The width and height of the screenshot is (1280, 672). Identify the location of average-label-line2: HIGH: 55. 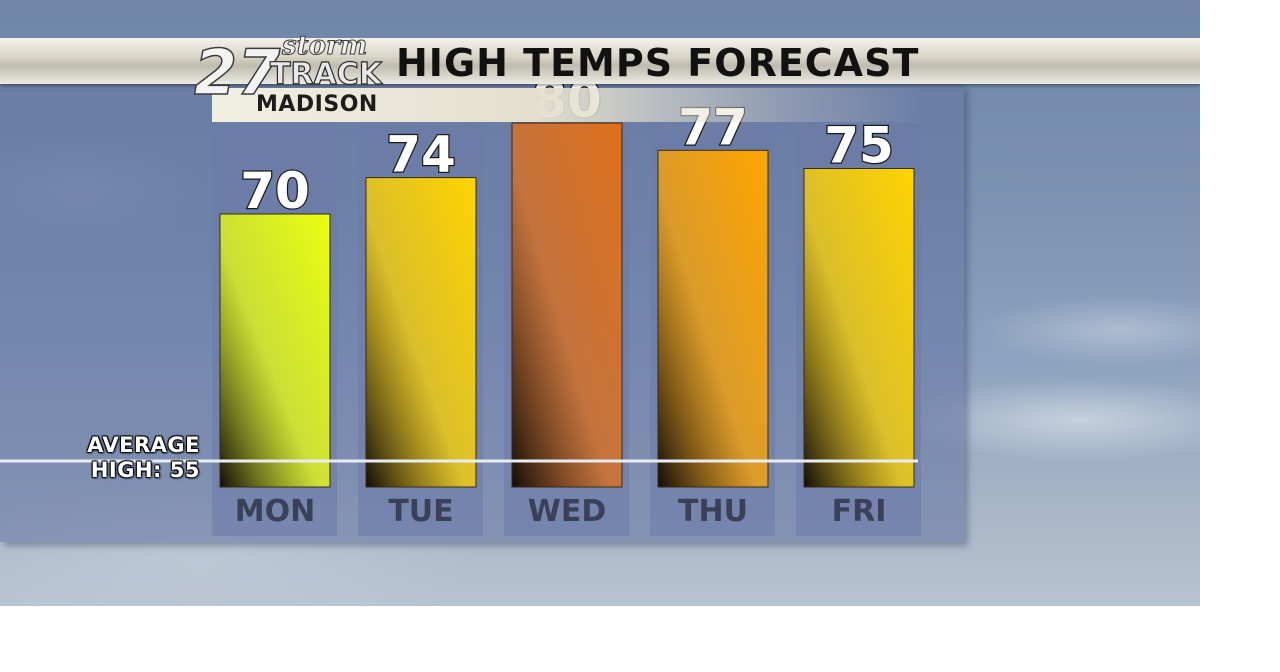
(145, 470).